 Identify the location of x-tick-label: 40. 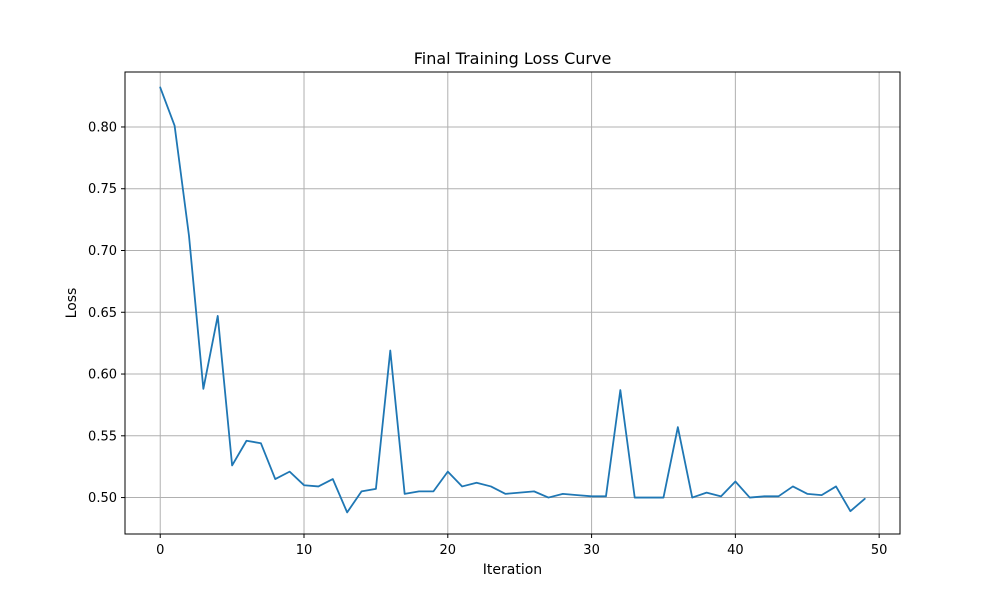
(735, 550).